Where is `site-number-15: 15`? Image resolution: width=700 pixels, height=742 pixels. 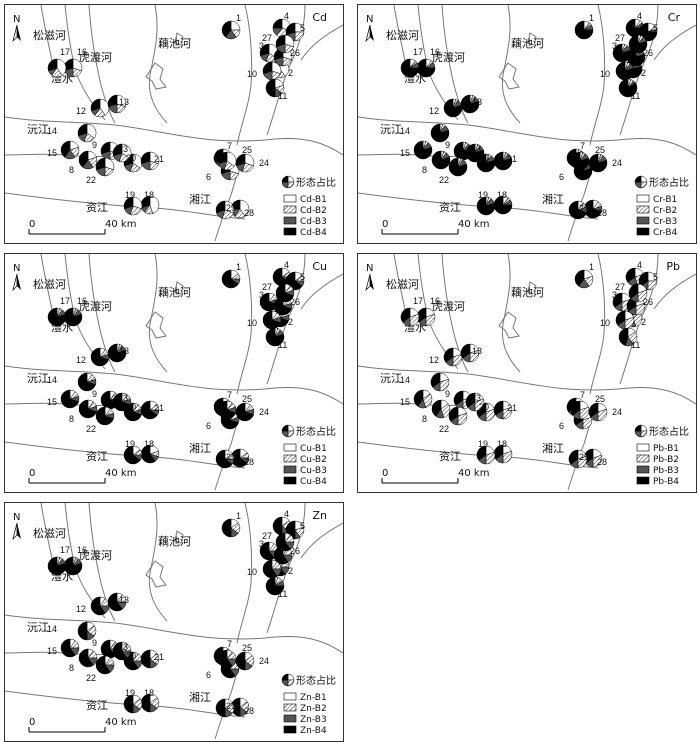 site-number-15: 15 is located at coordinates (405, 153).